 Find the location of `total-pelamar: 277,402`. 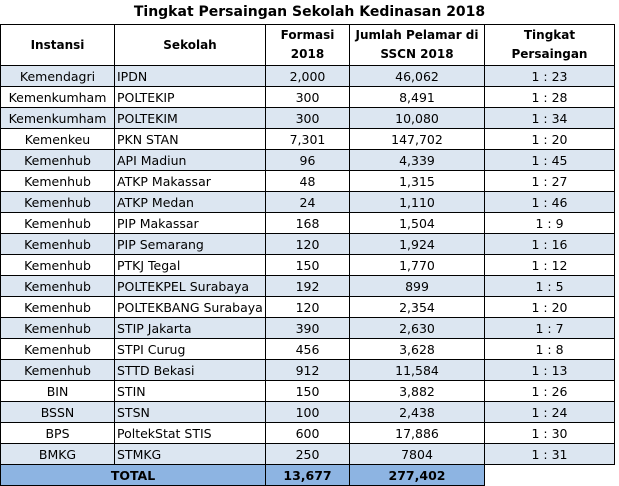

total-pelamar: 277,402 is located at coordinates (417, 475).